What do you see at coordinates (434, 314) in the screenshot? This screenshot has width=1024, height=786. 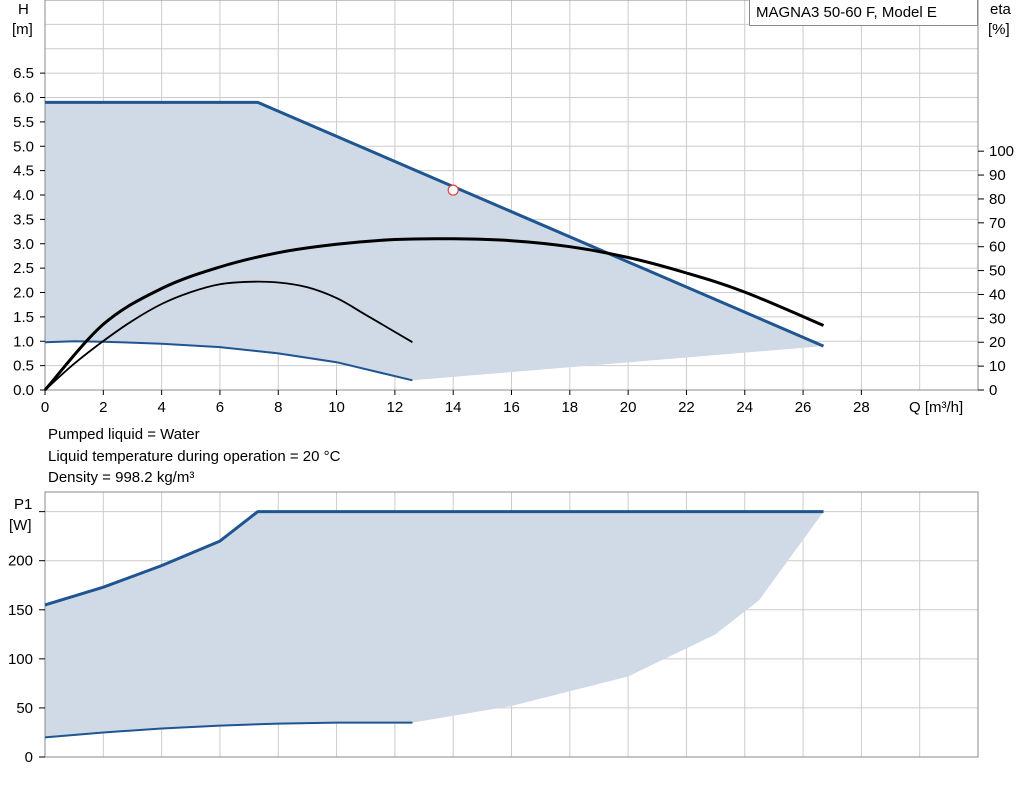 I see `efficiency-curve-max` at bounding box center [434, 314].